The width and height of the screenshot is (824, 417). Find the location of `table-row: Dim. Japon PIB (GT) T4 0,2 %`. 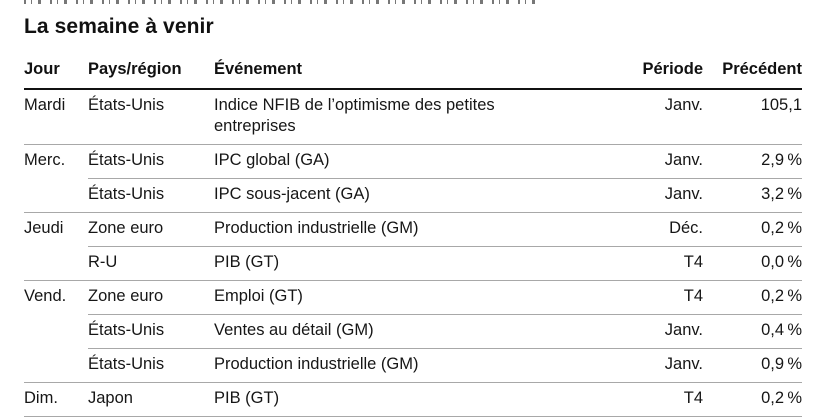

table-row: Dim. Japon PIB (GT) T4 0,2 % is located at coordinates (413, 399).